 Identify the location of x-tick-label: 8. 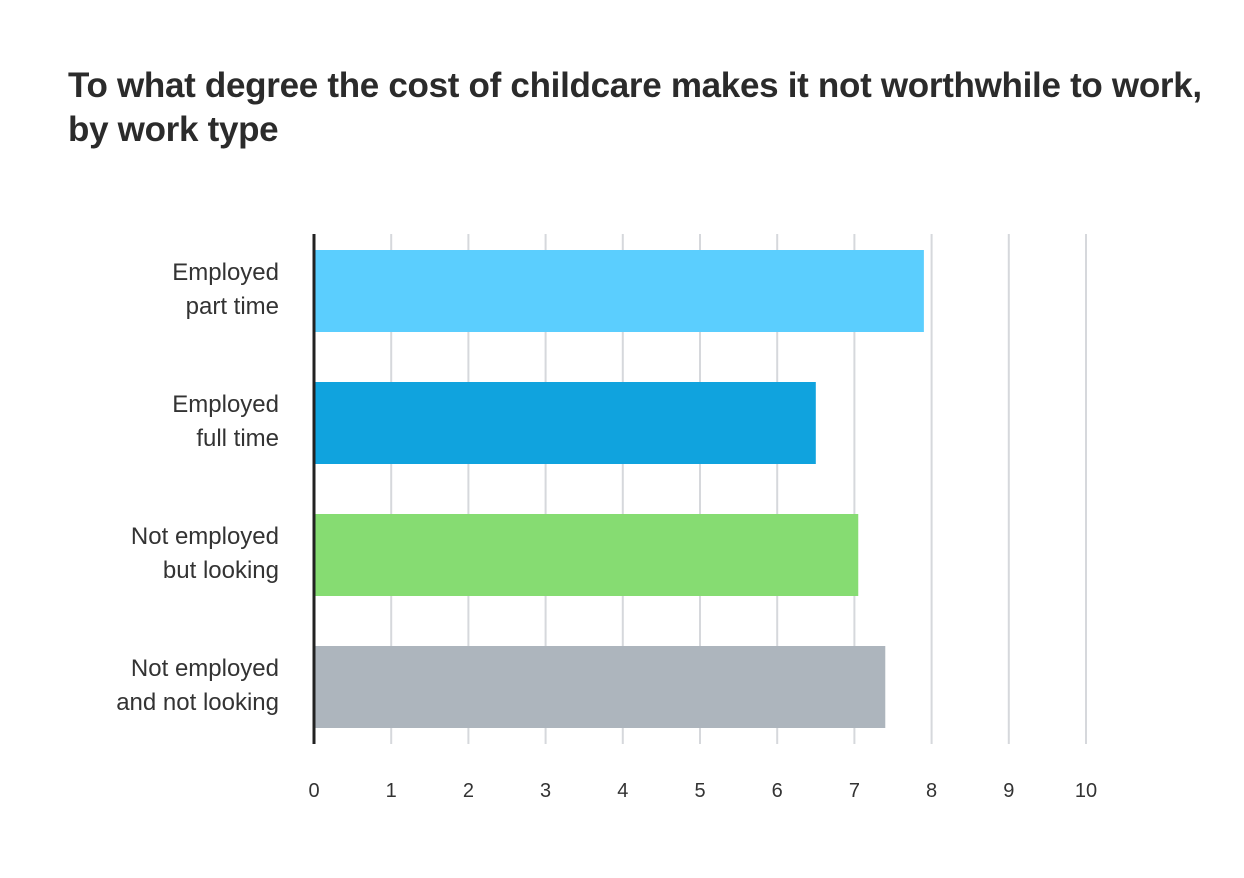
(931, 791).